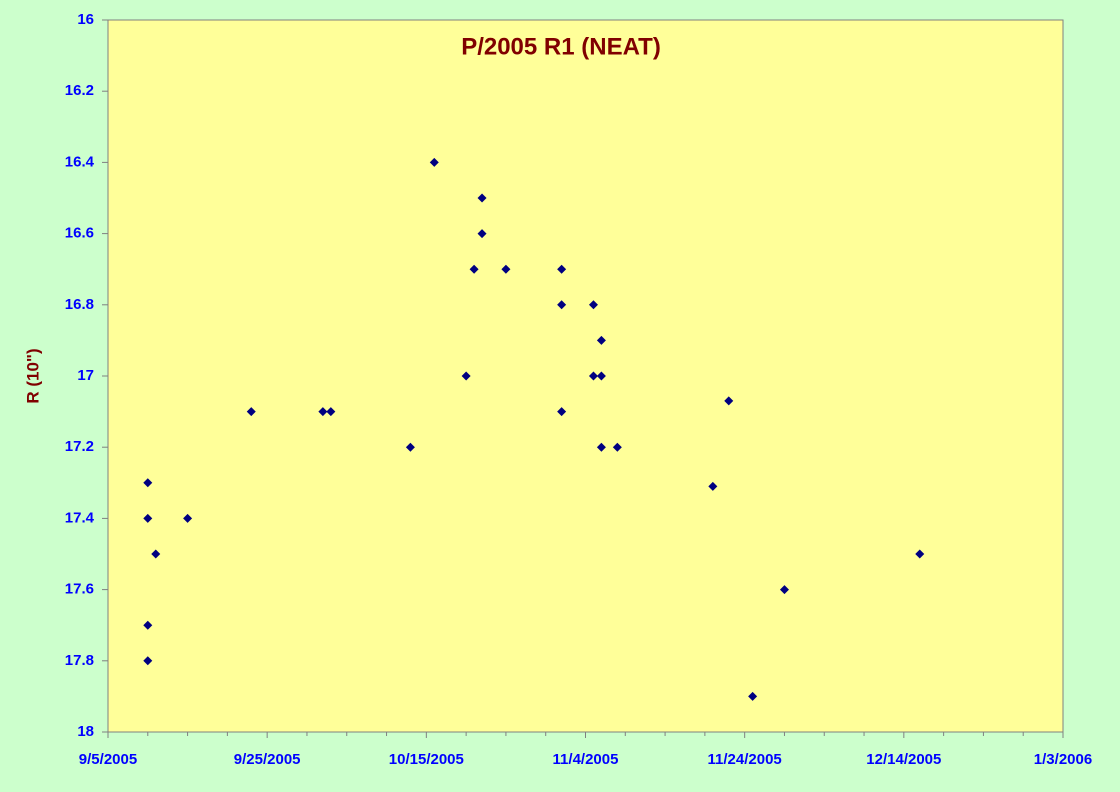 The width and height of the screenshot is (1120, 792). What do you see at coordinates (79, 589) in the screenshot?
I see `y-tick-label: 17.6` at bounding box center [79, 589].